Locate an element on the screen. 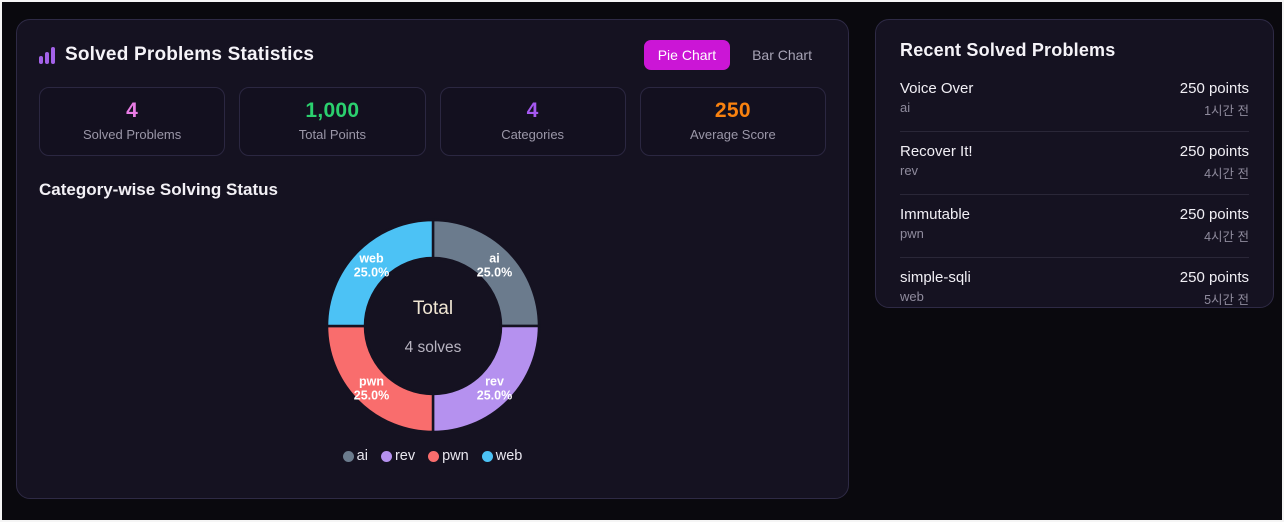 Image resolution: width=1284 pixels, height=522 pixels. problem-name: Immutable is located at coordinates (935, 214).